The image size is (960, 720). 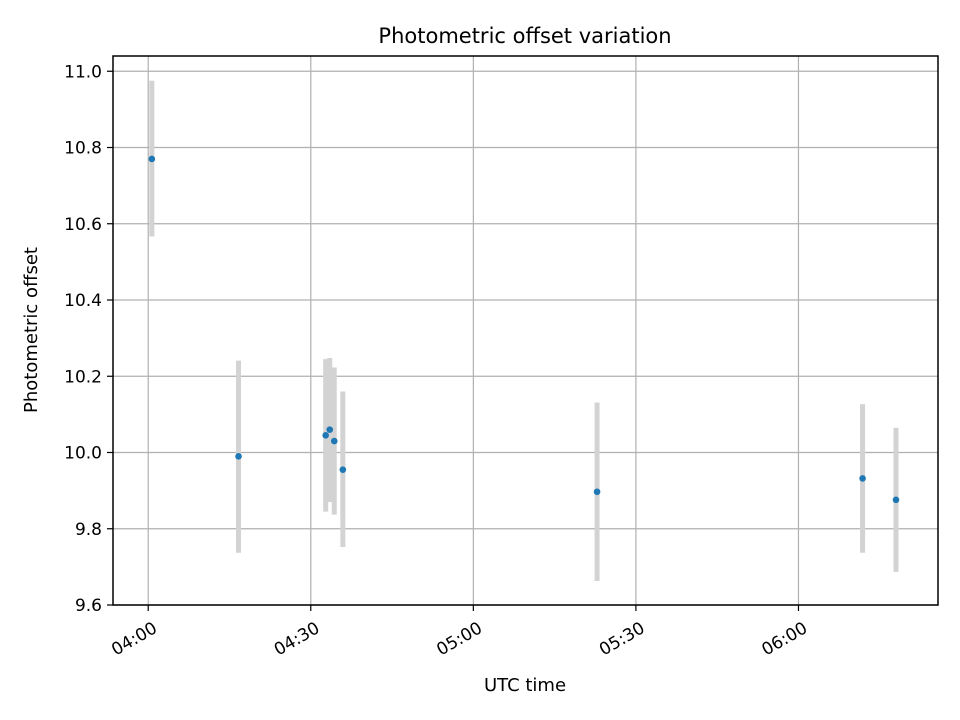 What do you see at coordinates (83, 72) in the screenshot?
I see `y-tick-label: 11.0` at bounding box center [83, 72].